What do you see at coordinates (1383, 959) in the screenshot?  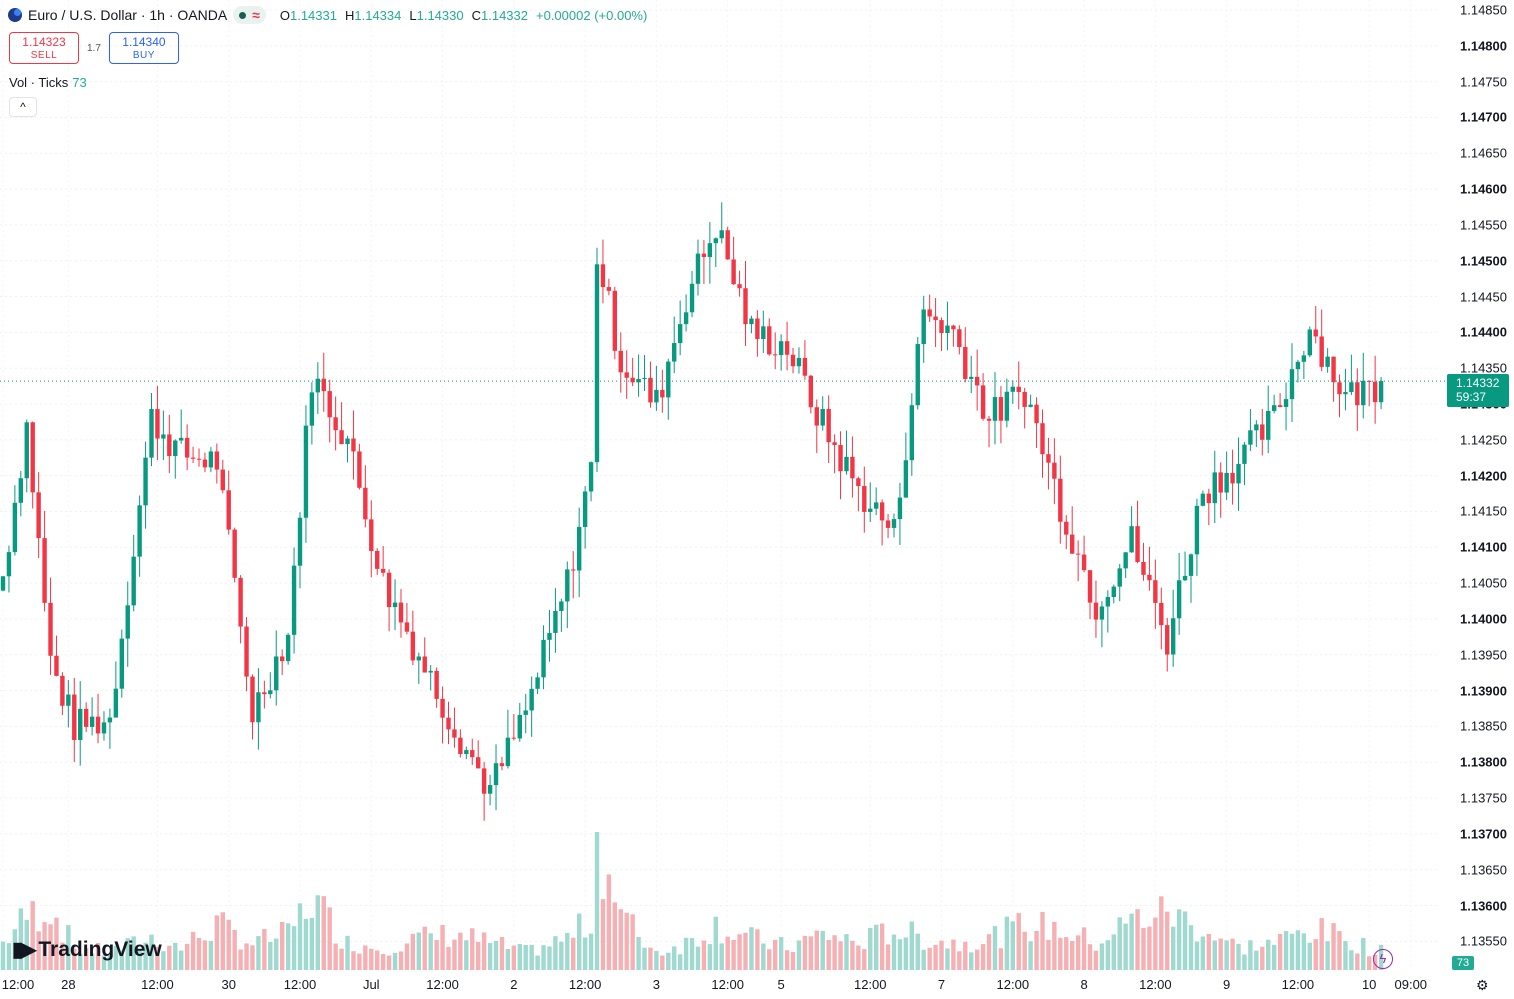 I see `lightning-icon: ϟ` at bounding box center [1383, 959].